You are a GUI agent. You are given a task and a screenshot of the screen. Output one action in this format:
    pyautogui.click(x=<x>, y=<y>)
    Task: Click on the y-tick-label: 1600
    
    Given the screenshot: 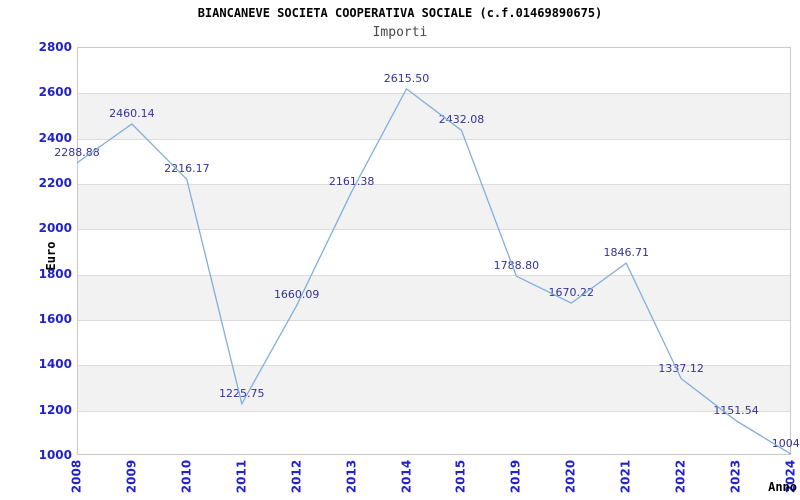 What is the action you would take?
    pyautogui.click(x=55, y=319)
    